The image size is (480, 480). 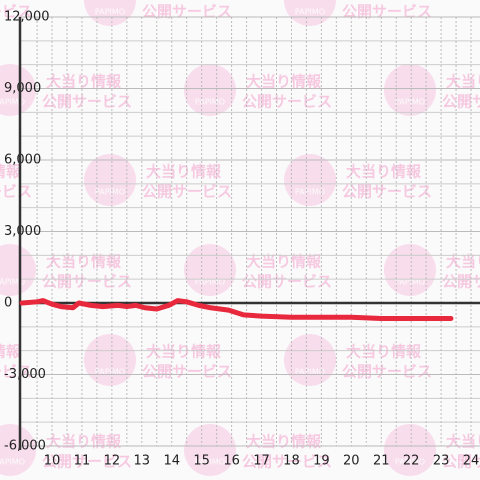 I want to click on x-tick-label: 24, so click(x=471, y=461).